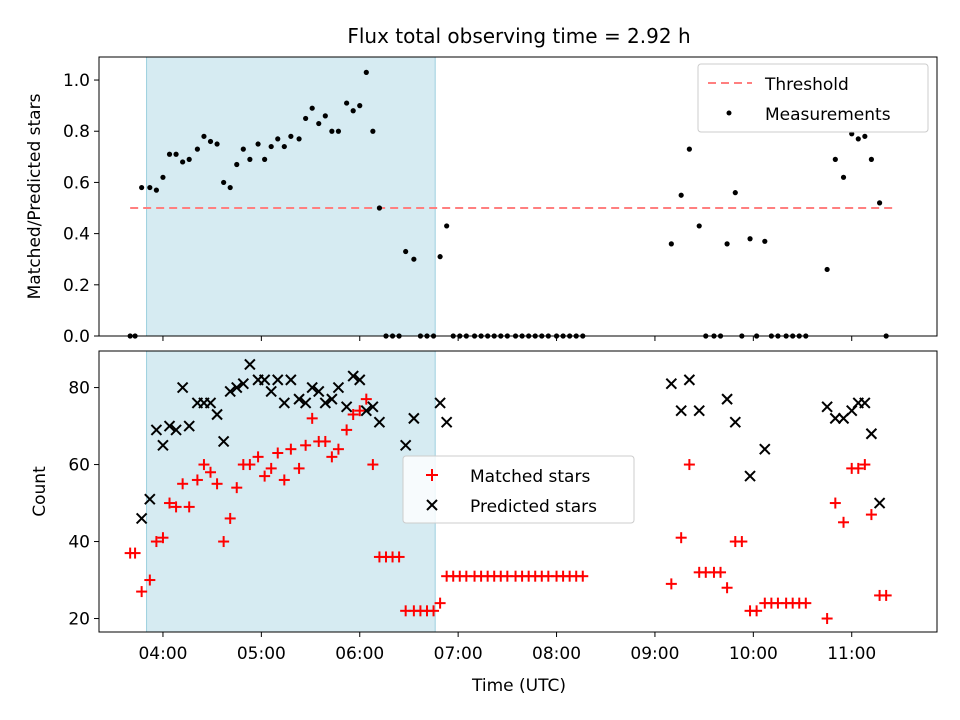 The width and height of the screenshot is (960, 720). Describe the element at coordinates (40, 491) in the screenshot. I see `bottom-y-axis-label: Count` at that location.